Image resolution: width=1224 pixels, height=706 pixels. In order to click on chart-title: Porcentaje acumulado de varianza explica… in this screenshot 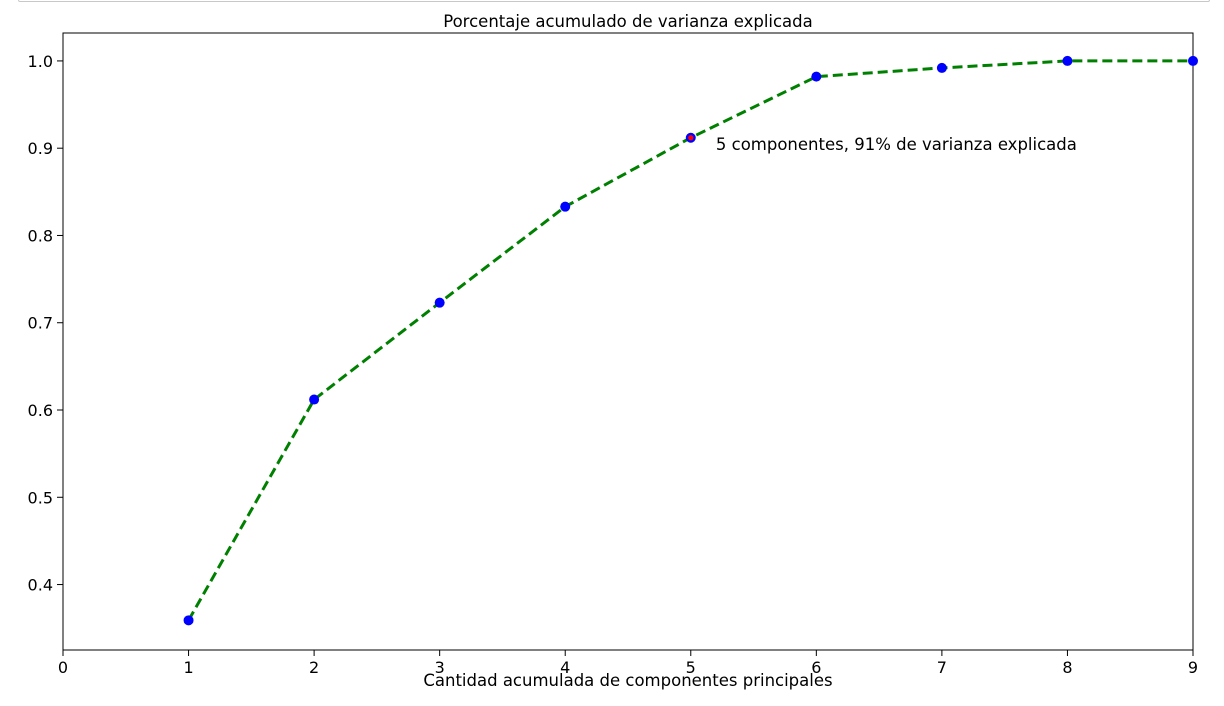, I will do `click(628, 21)`.